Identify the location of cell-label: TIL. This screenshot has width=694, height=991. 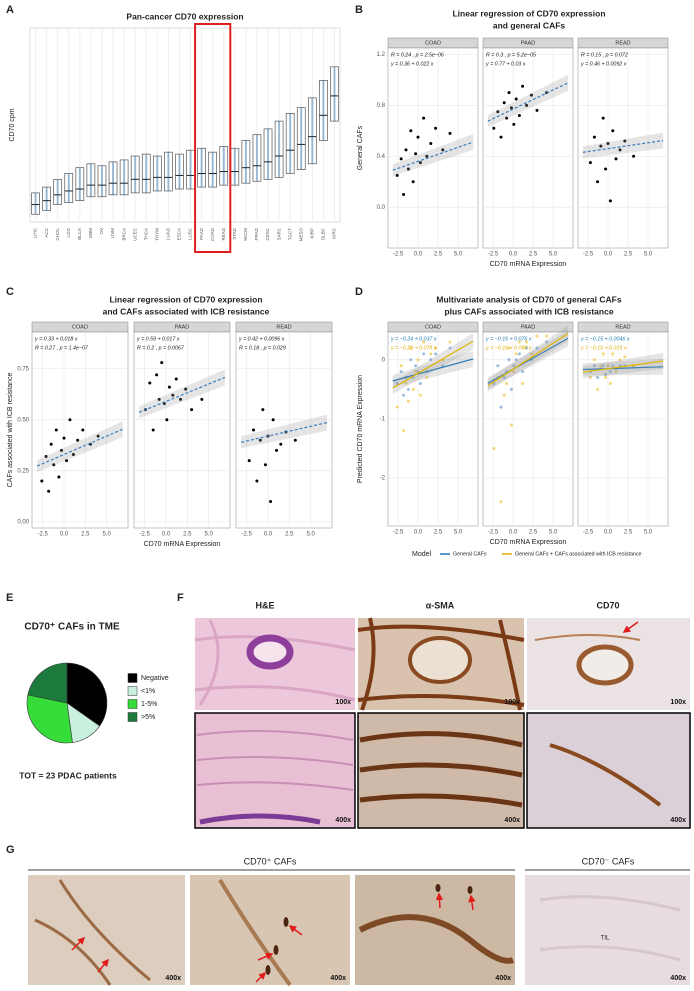
(605, 939).